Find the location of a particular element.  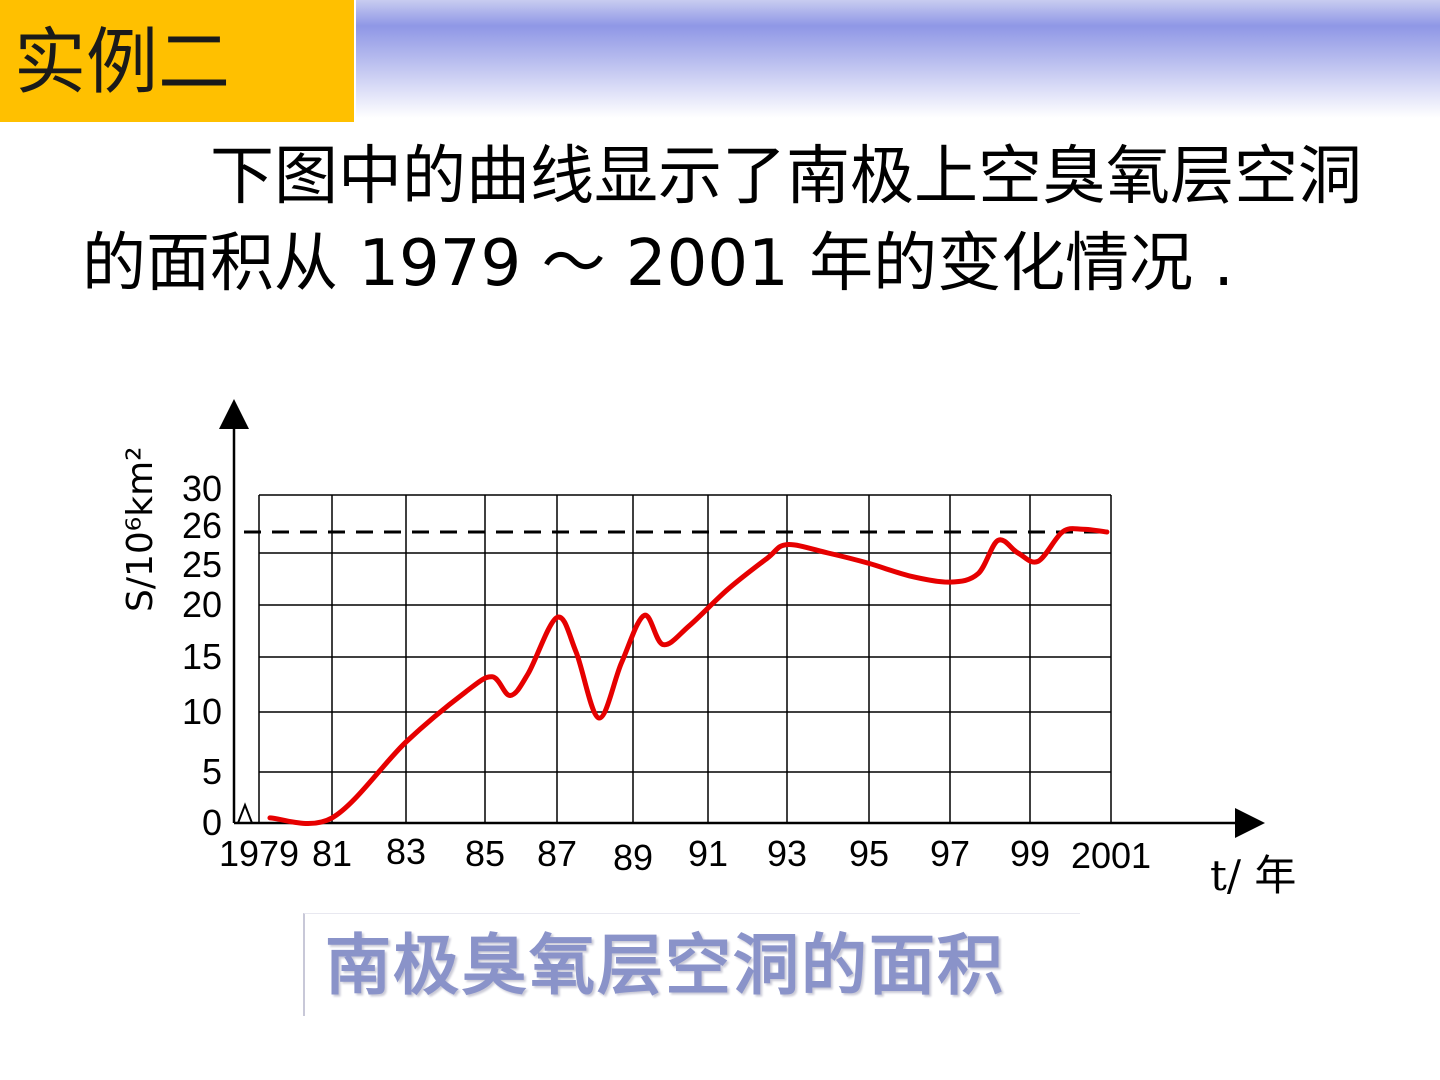

y-tick-label: 30 is located at coordinates (202, 488).